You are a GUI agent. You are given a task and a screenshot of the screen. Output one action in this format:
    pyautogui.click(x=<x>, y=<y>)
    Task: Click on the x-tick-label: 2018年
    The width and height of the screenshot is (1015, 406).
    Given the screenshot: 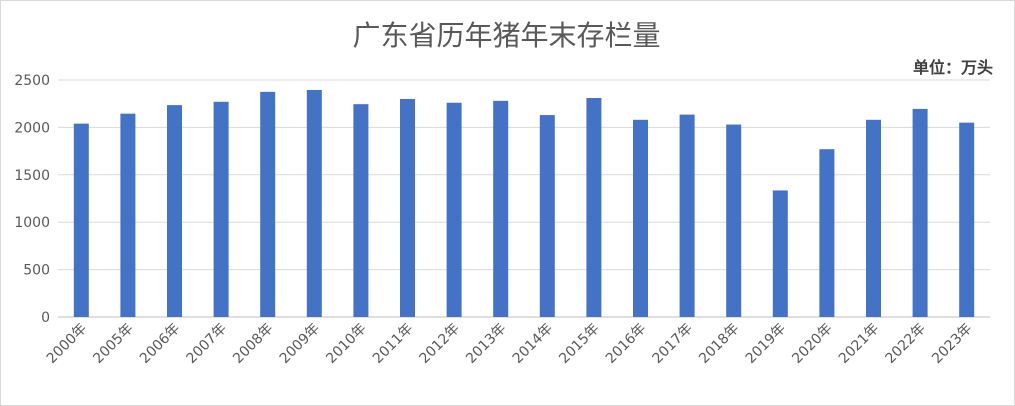 What is the action you would take?
    pyautogui.click(x=719, y=344)
    